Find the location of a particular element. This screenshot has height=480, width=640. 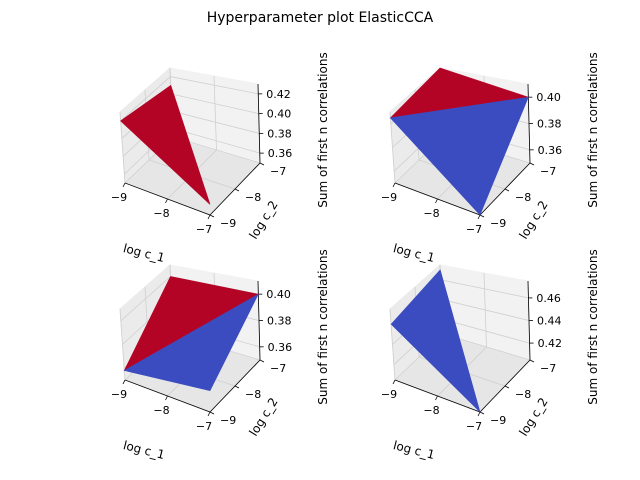

surface-facet-red is located at coordinates (165, 144).